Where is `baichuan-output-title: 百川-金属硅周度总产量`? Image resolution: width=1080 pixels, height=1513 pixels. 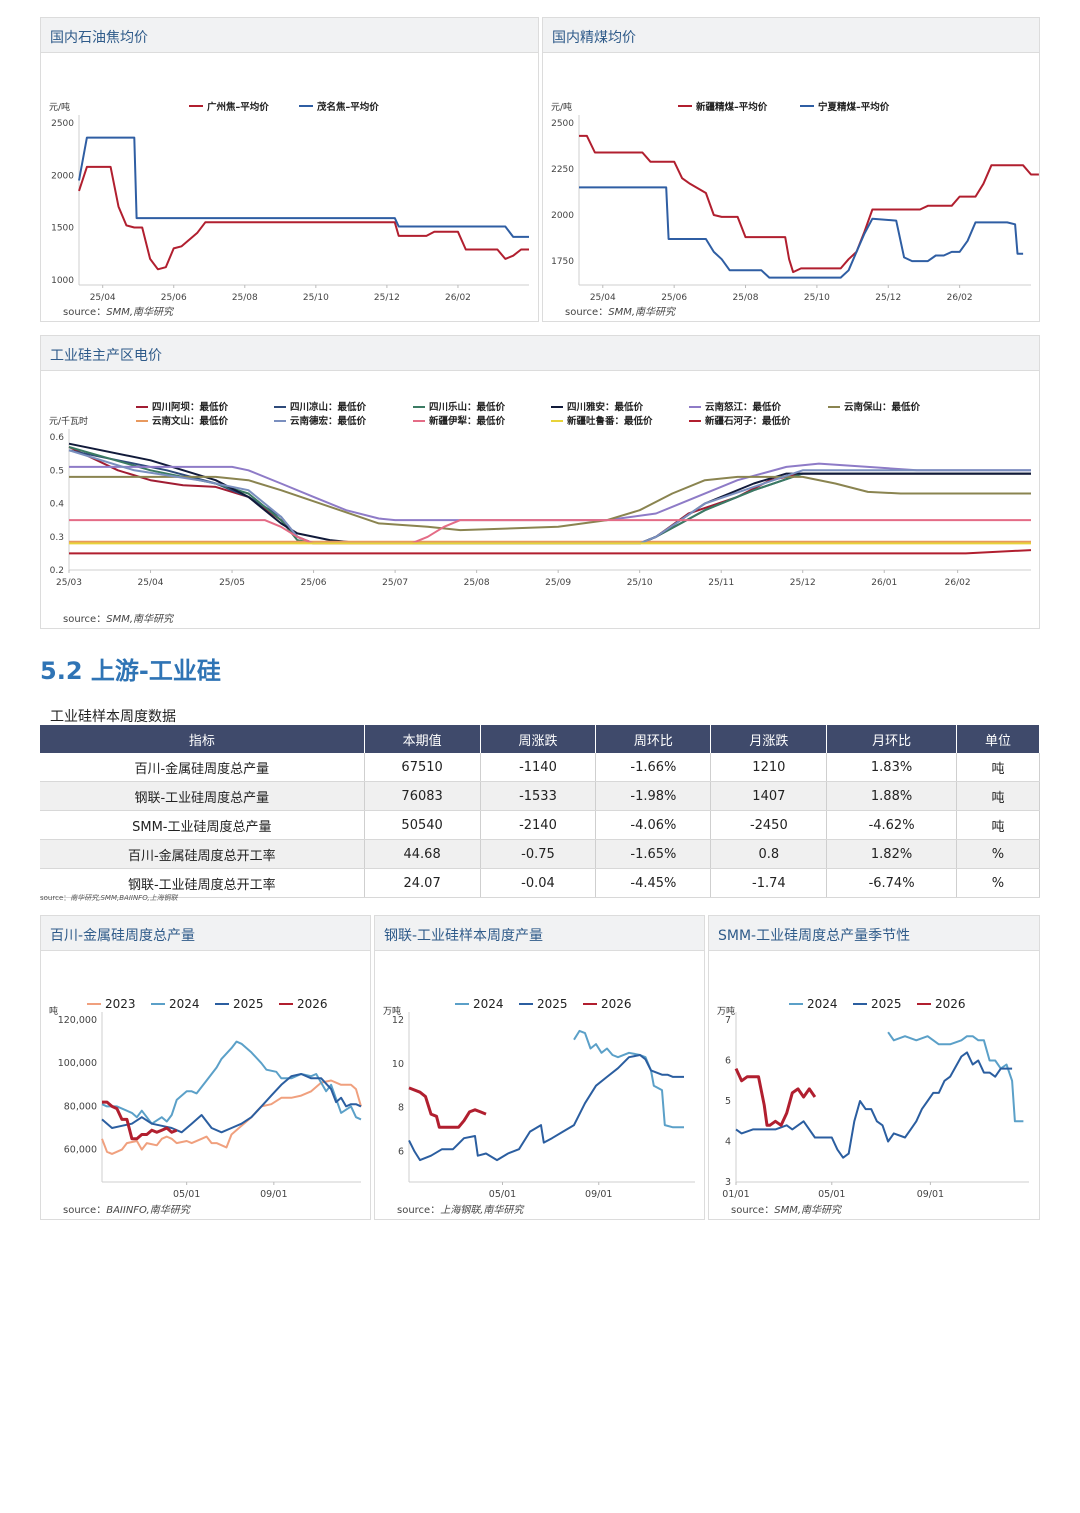
baichuan-output-title: 百川-金属硅周度总产量 is located at coordinates (123, 936).